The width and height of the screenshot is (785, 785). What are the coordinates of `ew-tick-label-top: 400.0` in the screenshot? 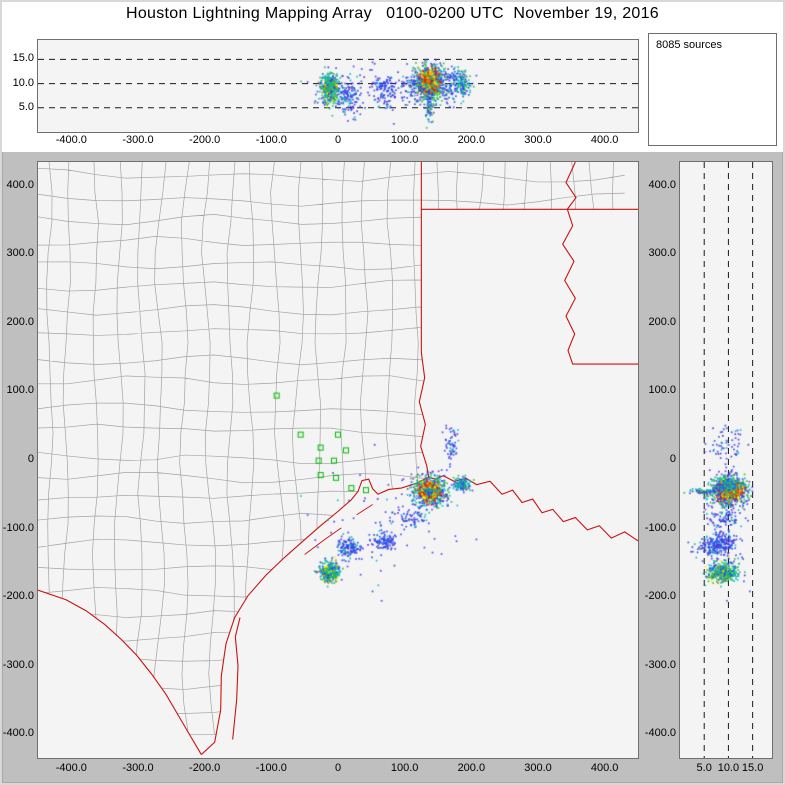 It's located at (604, 140).